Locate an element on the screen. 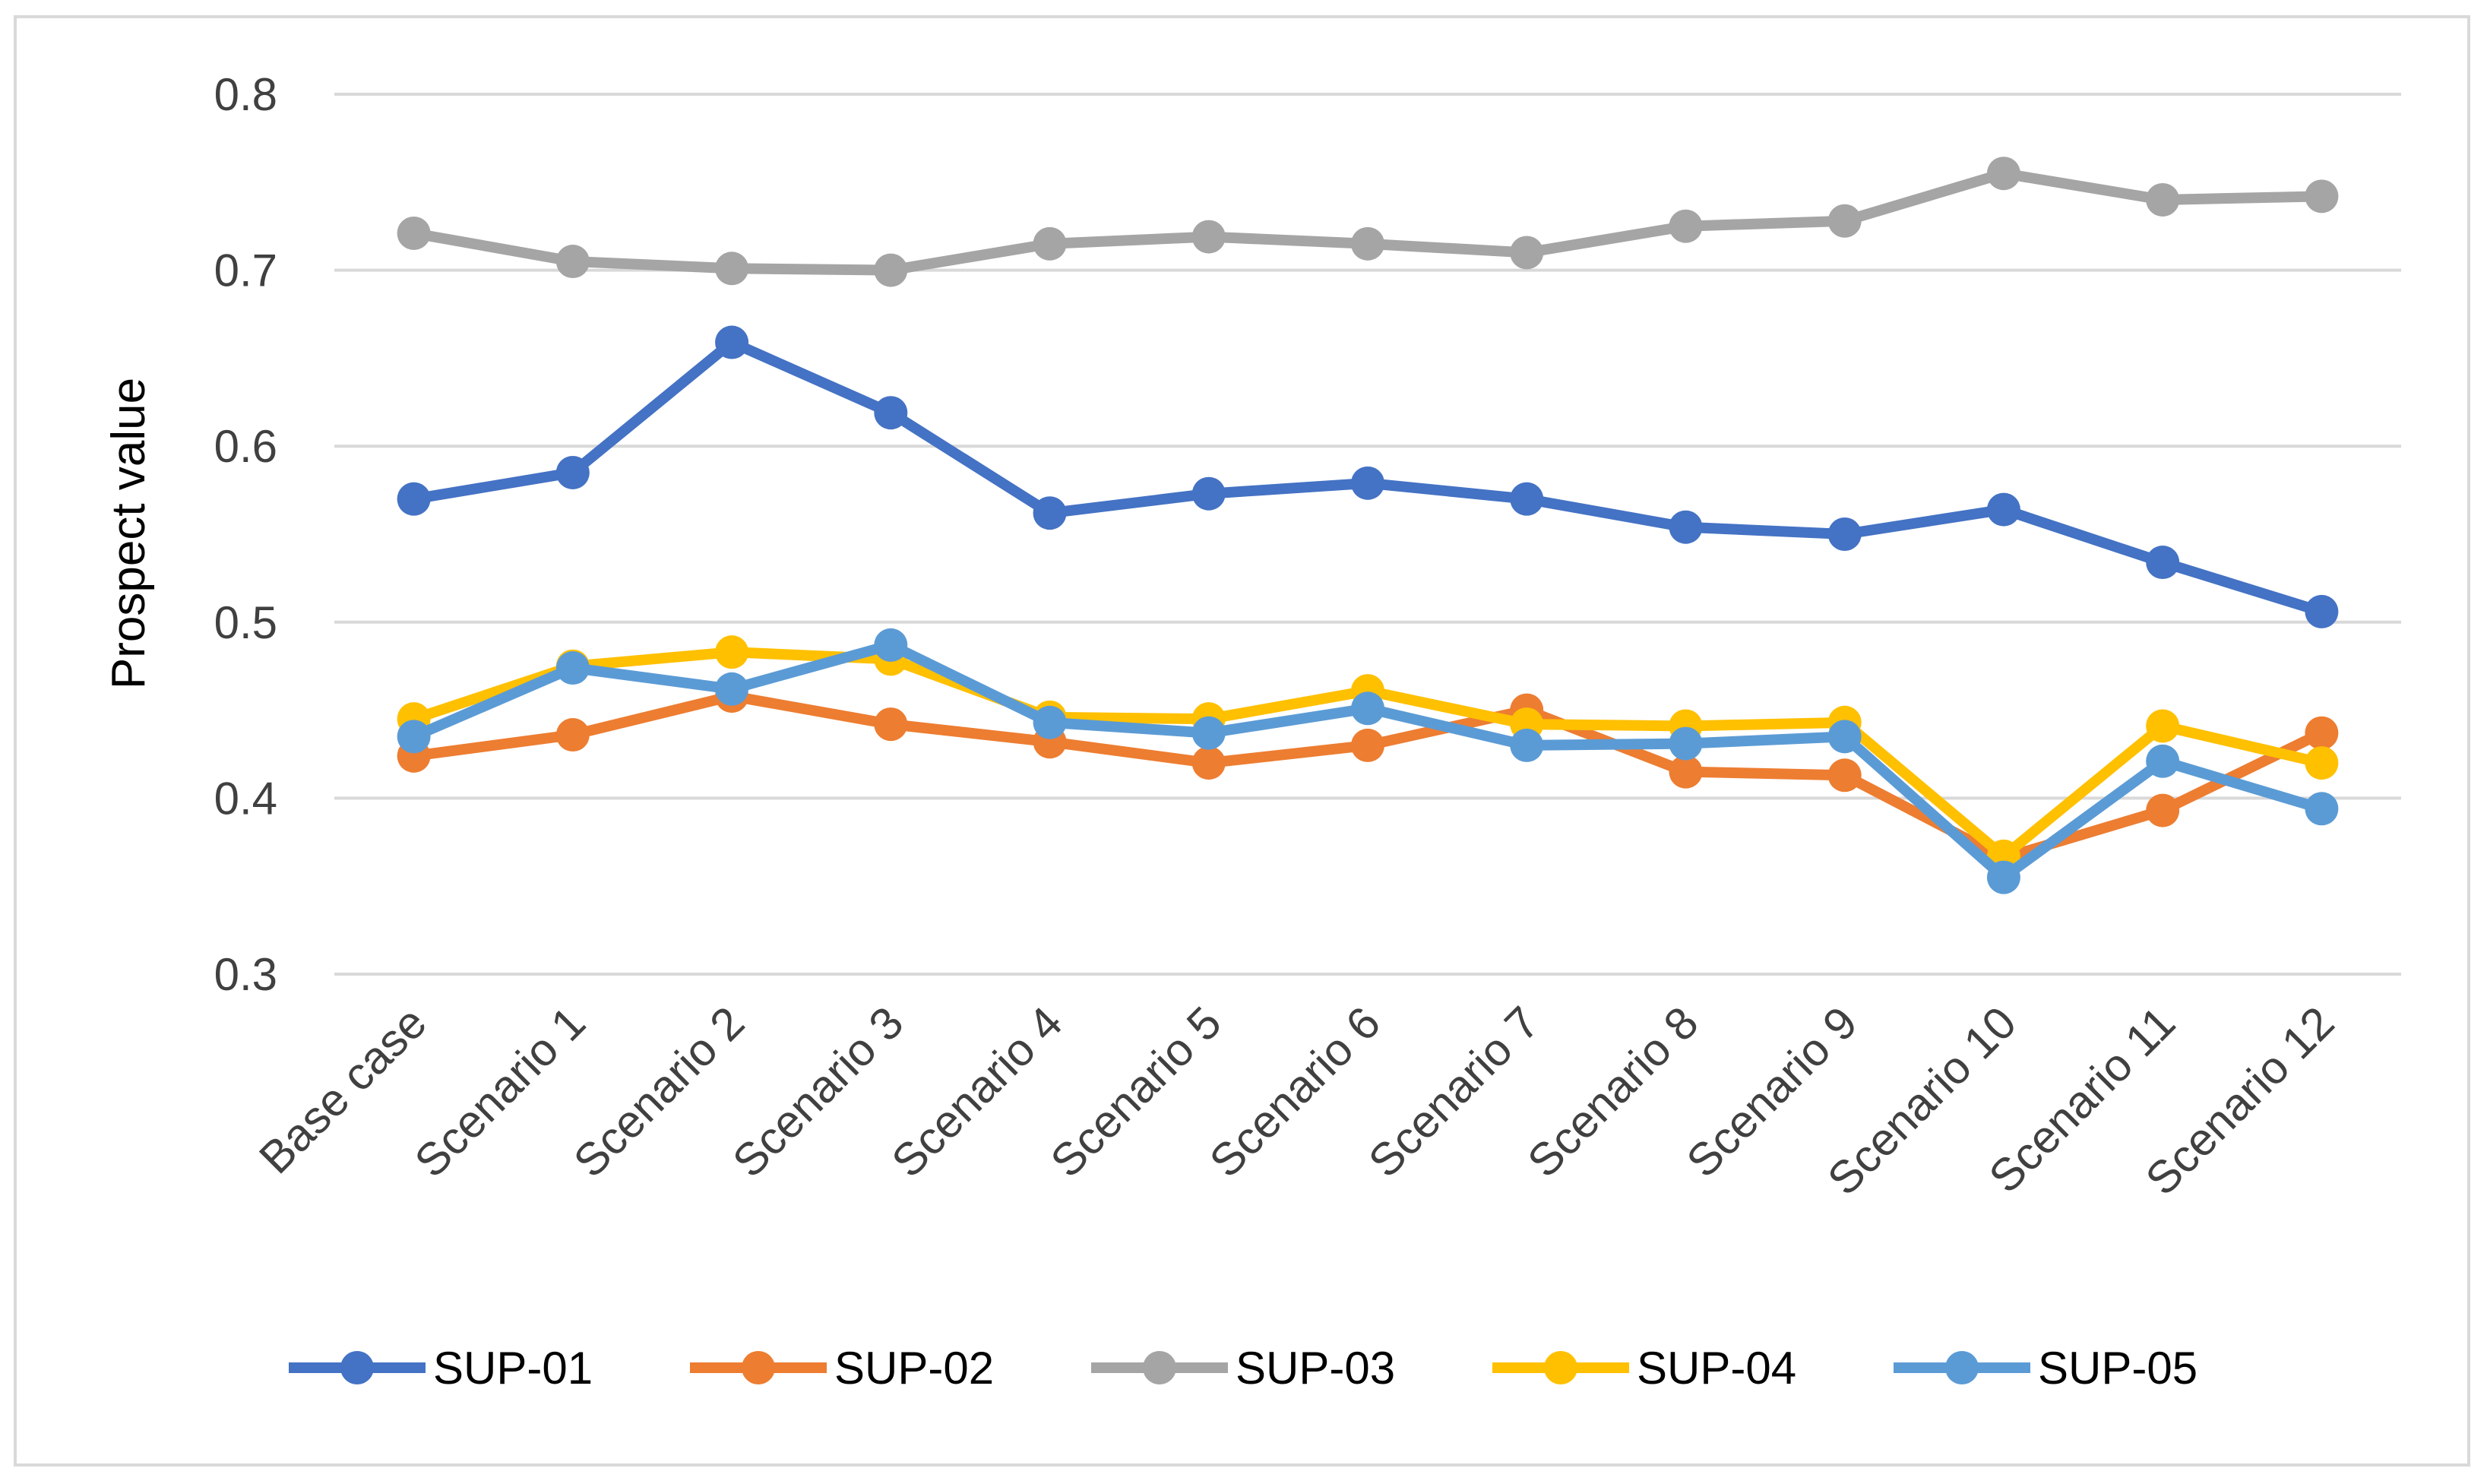 This screenshot has width=2487, height=1484. legend-item: SUP-02 is located at coordinates (842, 1368).